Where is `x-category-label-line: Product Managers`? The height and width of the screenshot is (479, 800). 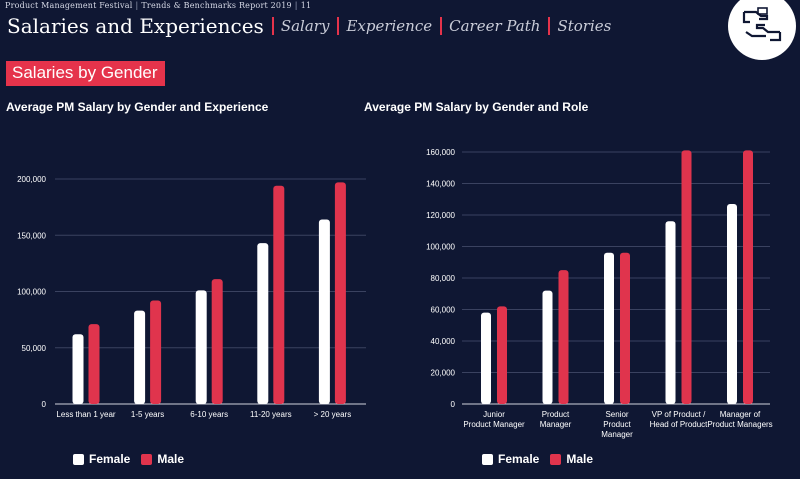 x-category-label-line: Product Managers is located at coordinates (739, 424).